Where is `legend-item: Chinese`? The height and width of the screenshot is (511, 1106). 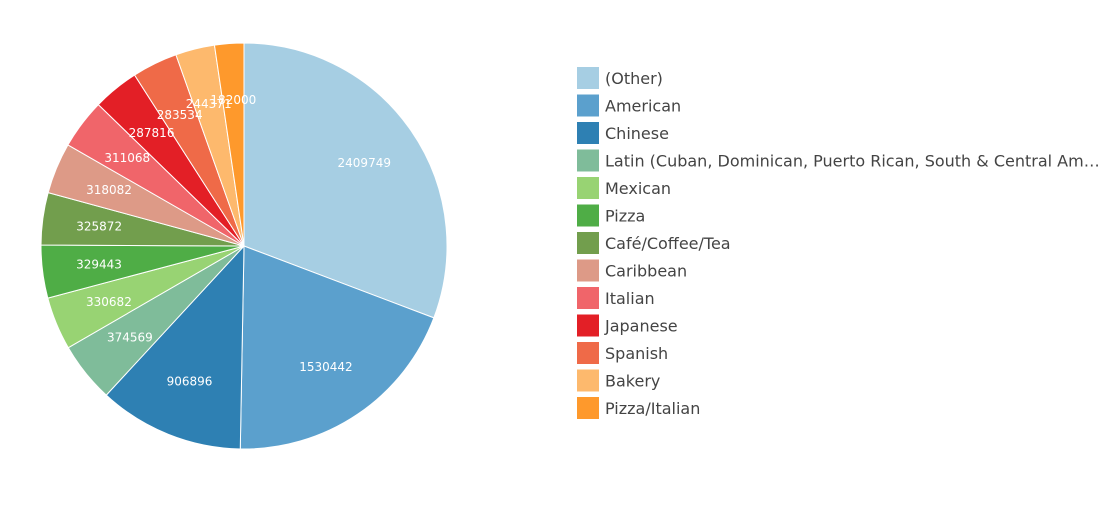
legend-item: Chinese is located at coordinates (623, 133).